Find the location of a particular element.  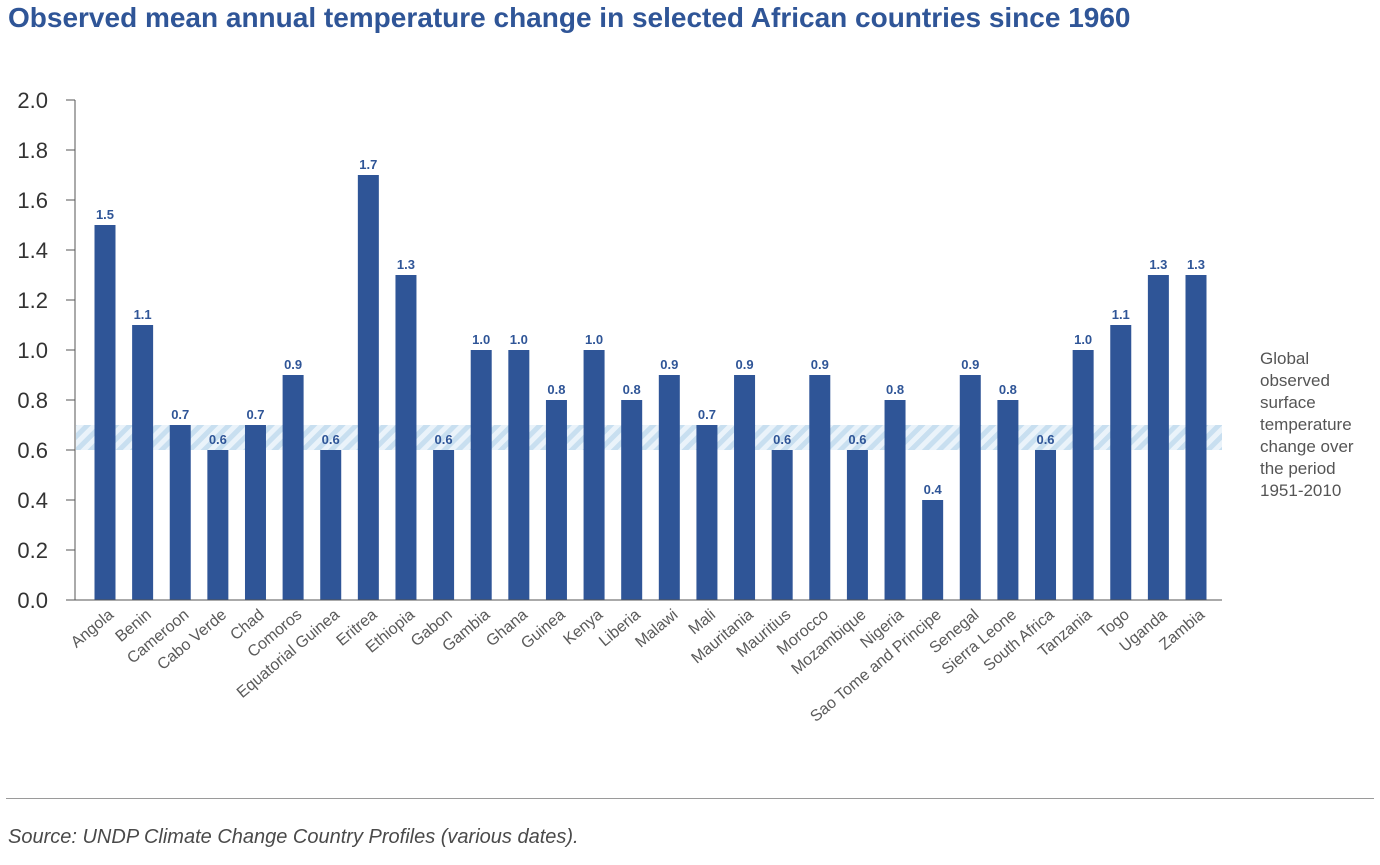

bar-mozambique is located at coordinates (857, 525).